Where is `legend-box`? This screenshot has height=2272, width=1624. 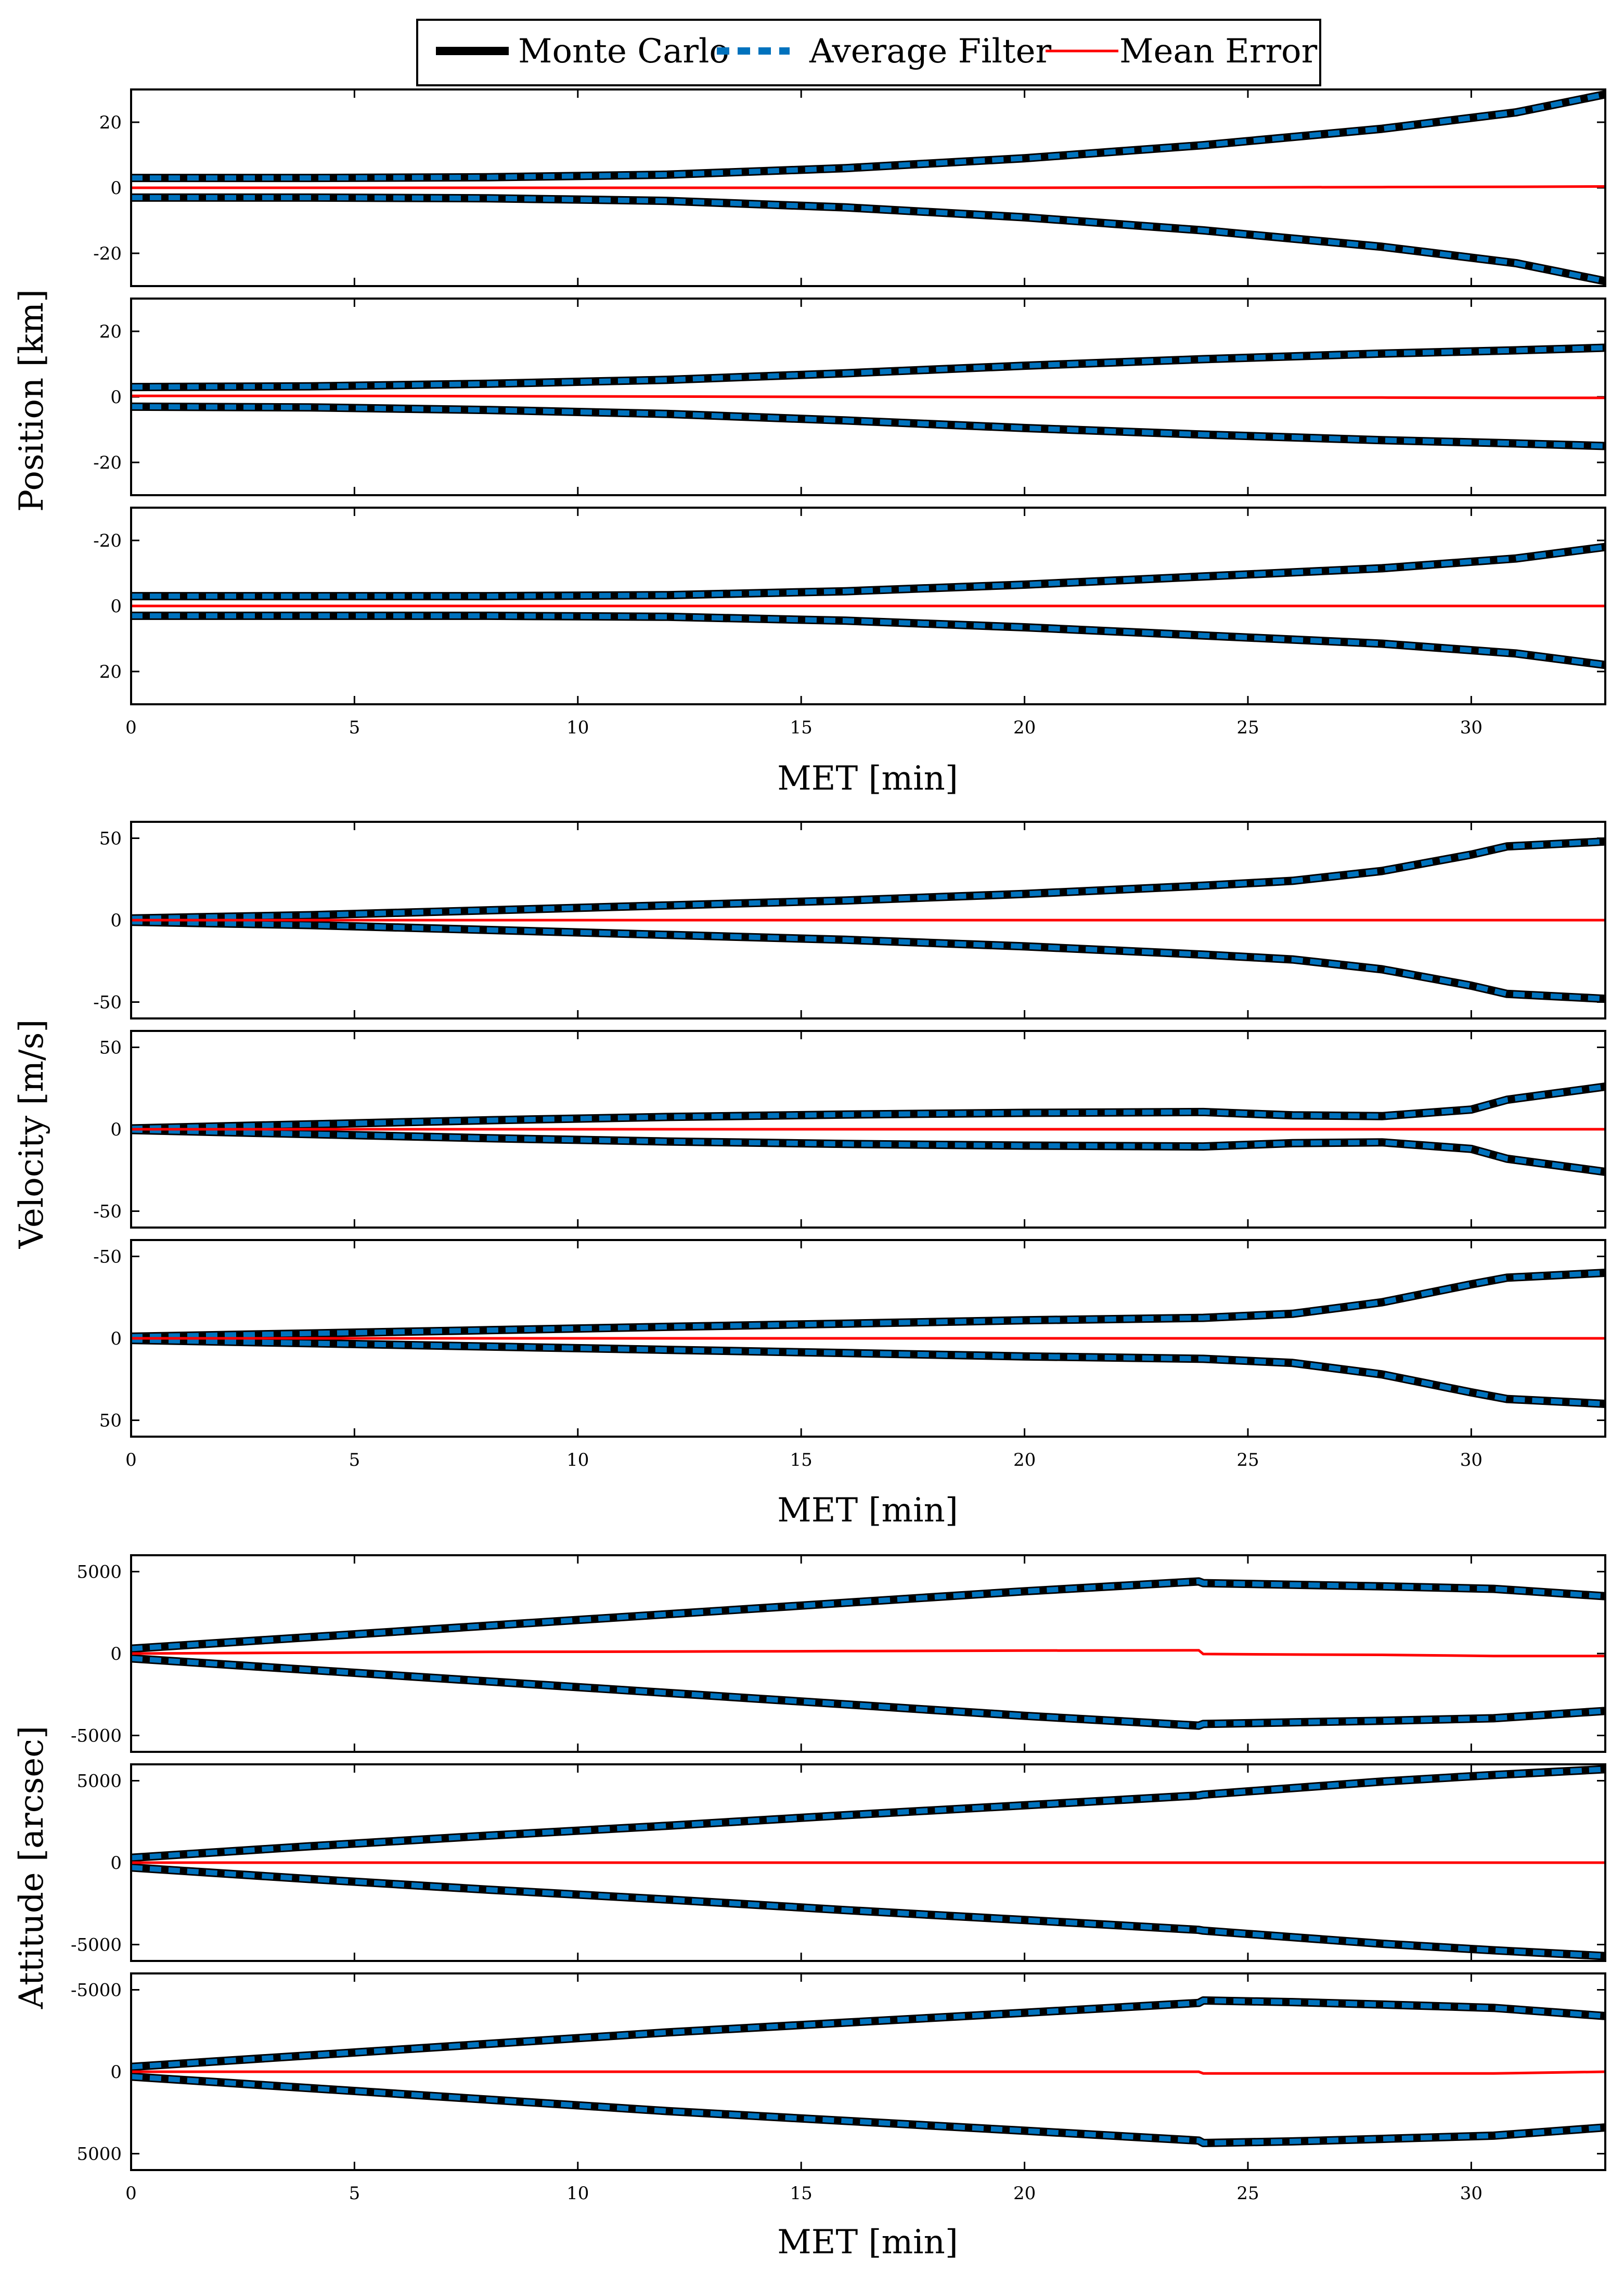 legend-box is located at coordinates (868, 53).